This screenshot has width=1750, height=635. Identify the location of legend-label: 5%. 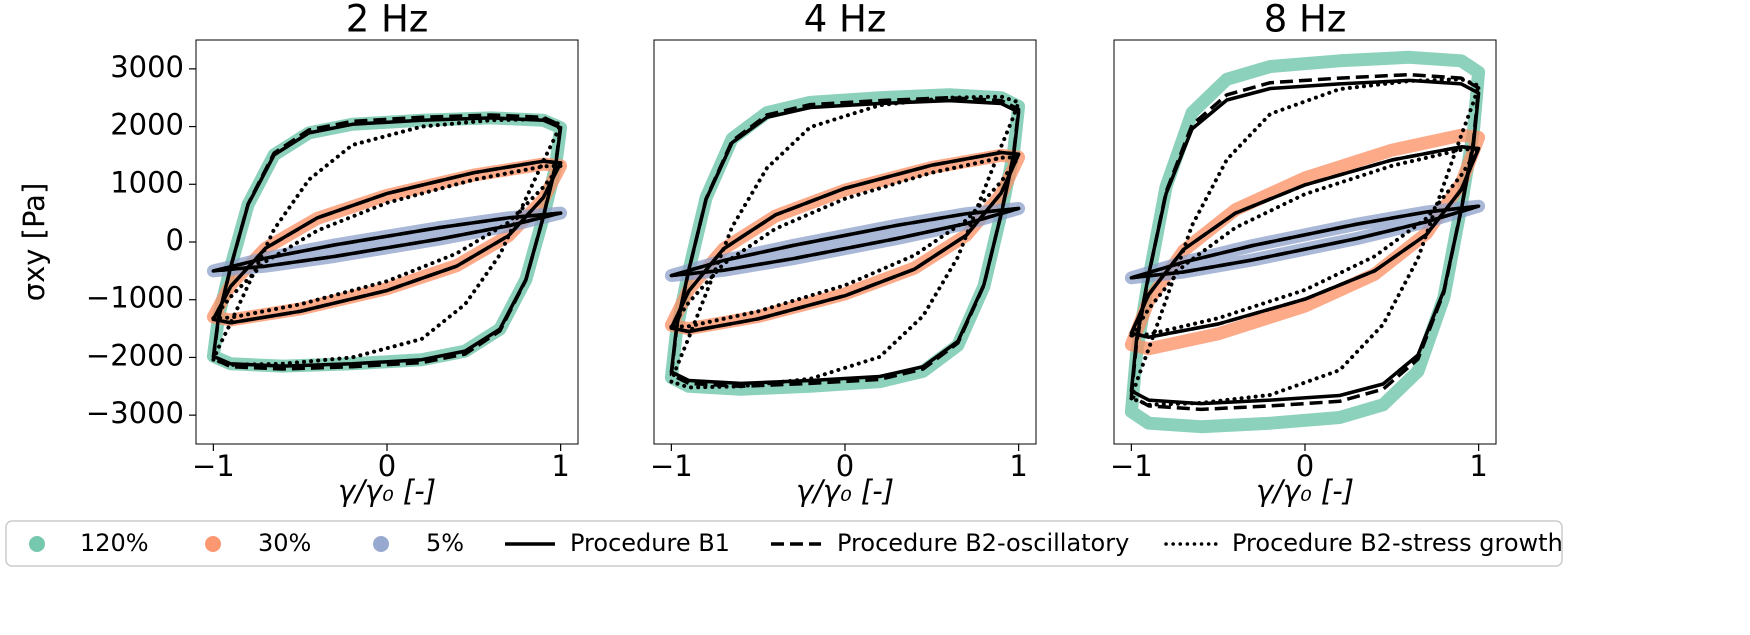
(445, 543).